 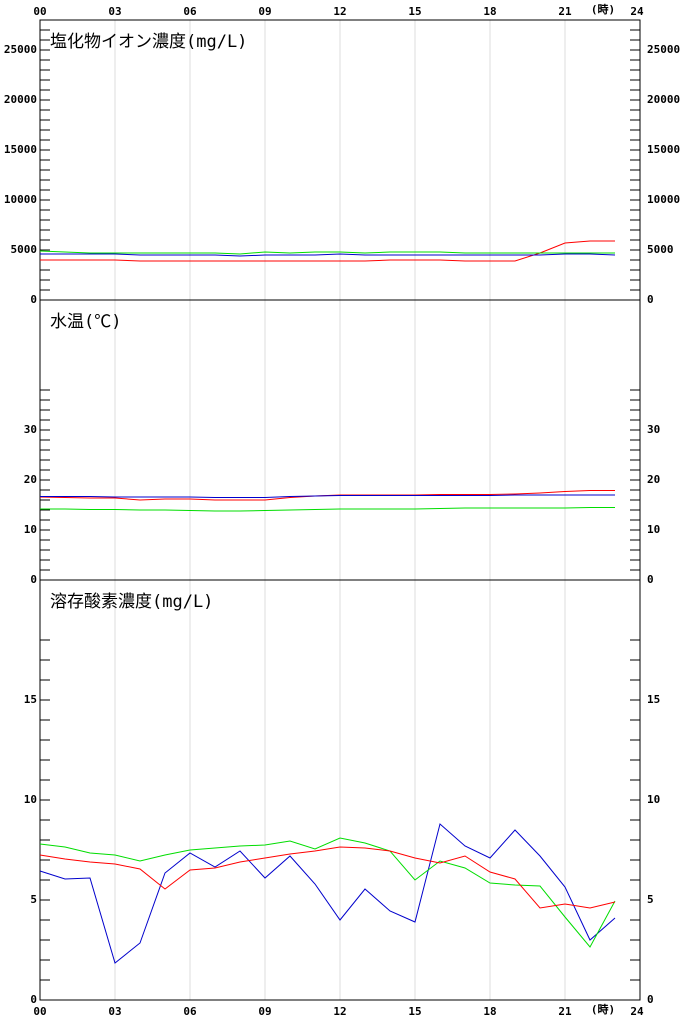 I want to click on chart-title: 溶存酸素濃度(mg/L), so click(x=131, y=602).